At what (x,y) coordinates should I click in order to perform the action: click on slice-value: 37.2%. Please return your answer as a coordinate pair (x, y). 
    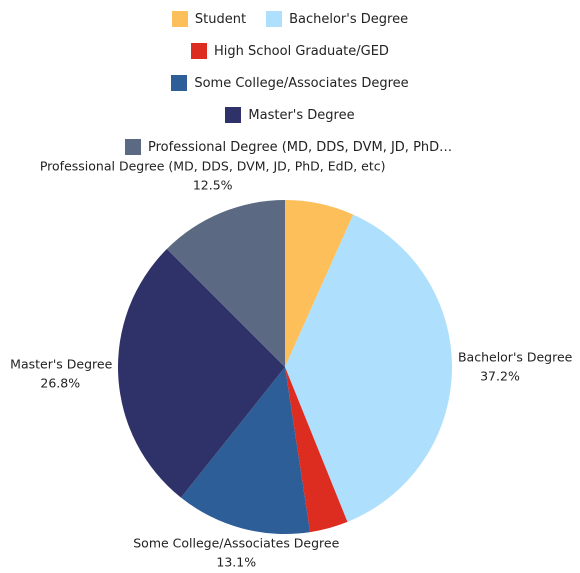
    Looking at the image, I should click on (500, 376).